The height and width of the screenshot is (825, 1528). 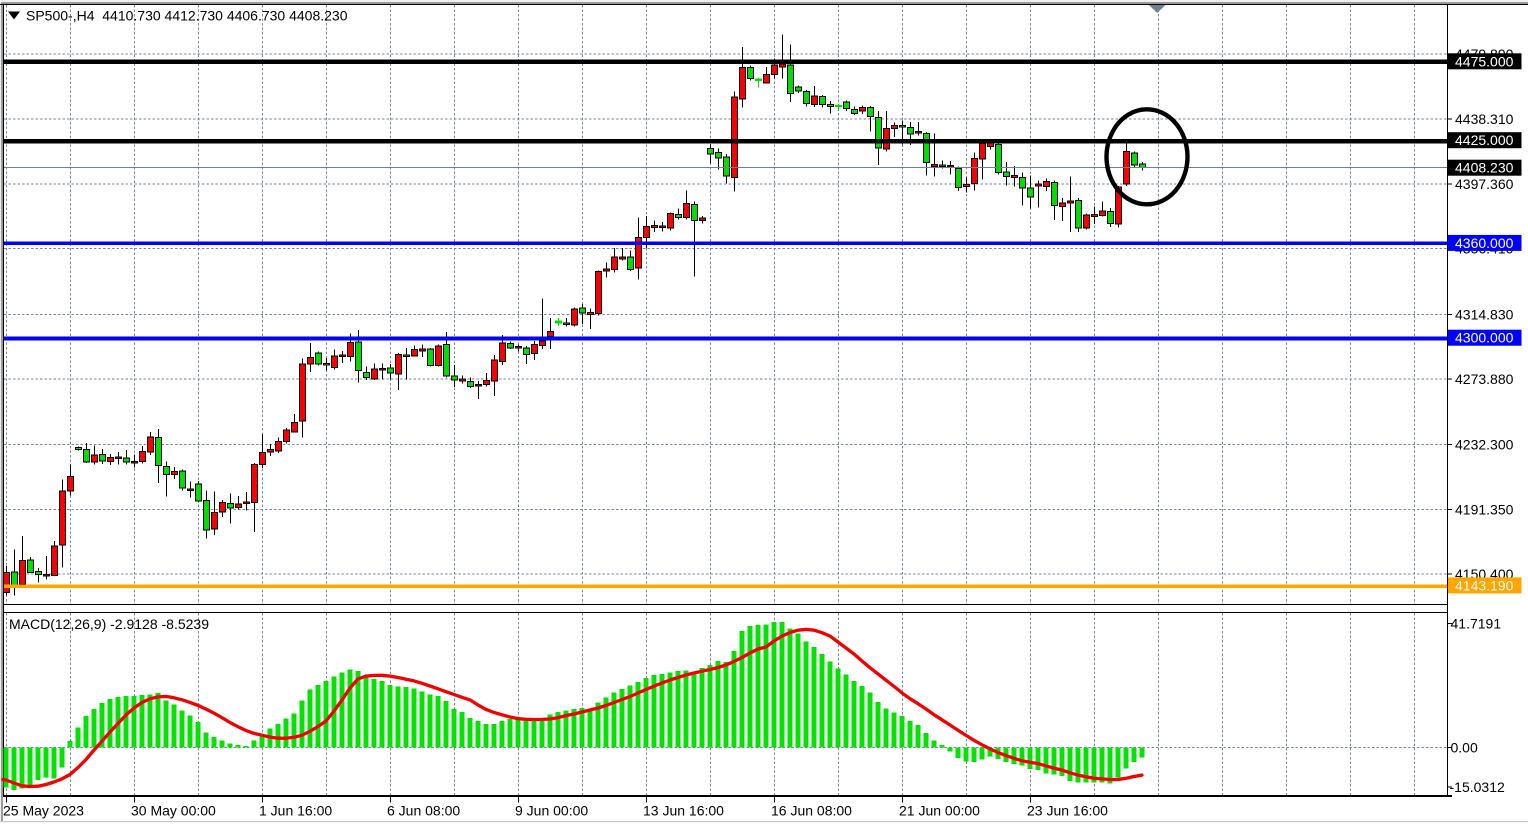 I want to click on svg-text: -15.0312, so click(x=1477, y=787).